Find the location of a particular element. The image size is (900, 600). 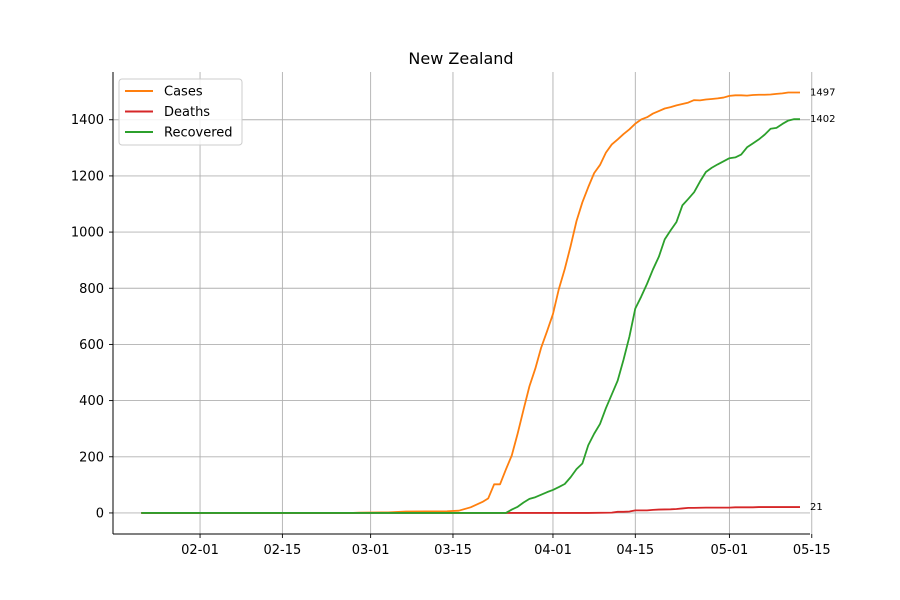

legend: Cases Deaths Recovered is located at coordinates (180, 112).